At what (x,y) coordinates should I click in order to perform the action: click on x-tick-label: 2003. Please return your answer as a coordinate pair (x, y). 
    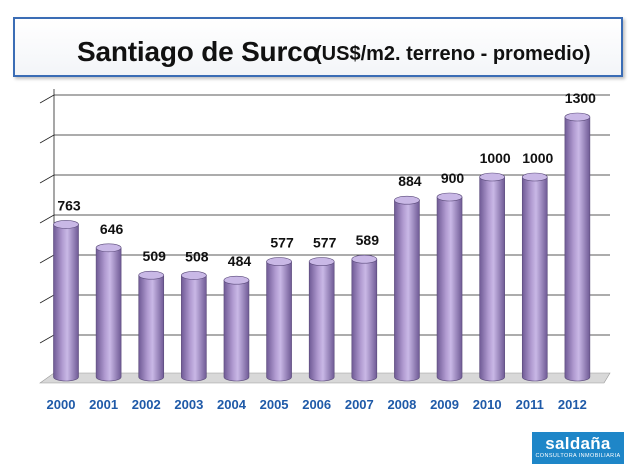
    Looking at the image, I should click on (188, 404).